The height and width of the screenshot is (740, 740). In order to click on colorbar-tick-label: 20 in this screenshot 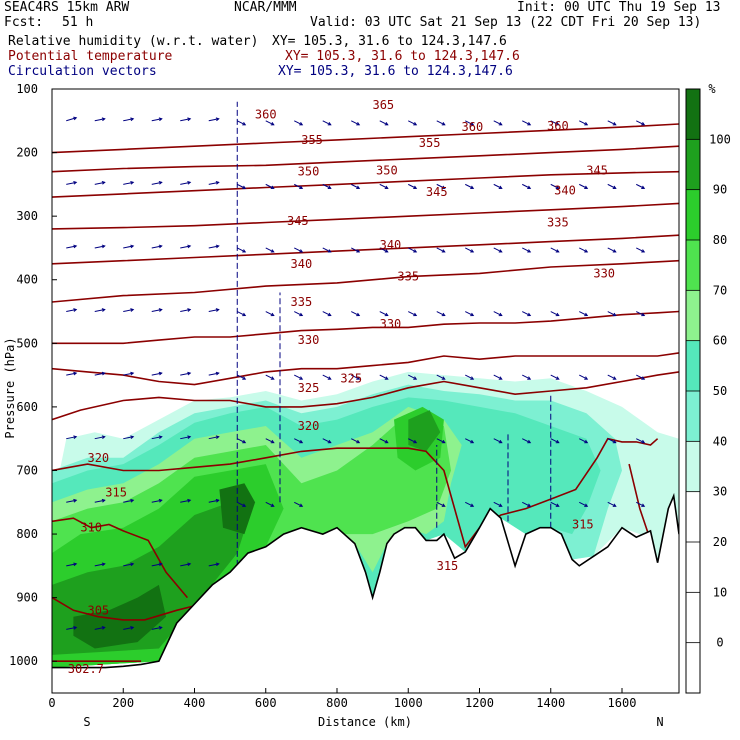, I will do `click(720, 542)`.